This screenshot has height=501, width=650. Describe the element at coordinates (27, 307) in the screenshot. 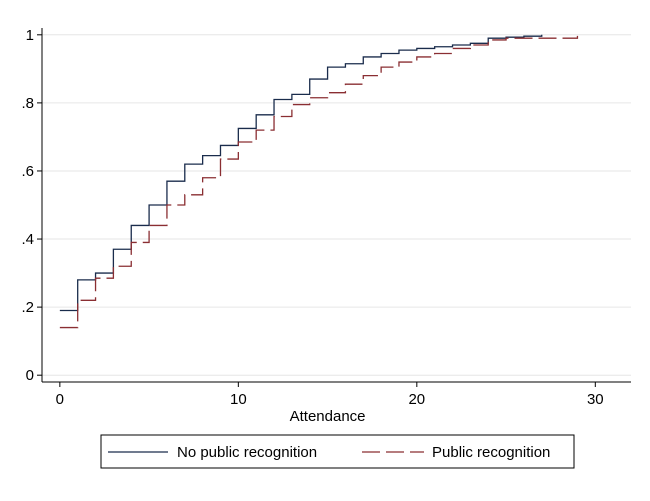

I see `y-tick-label: .2` at that location.